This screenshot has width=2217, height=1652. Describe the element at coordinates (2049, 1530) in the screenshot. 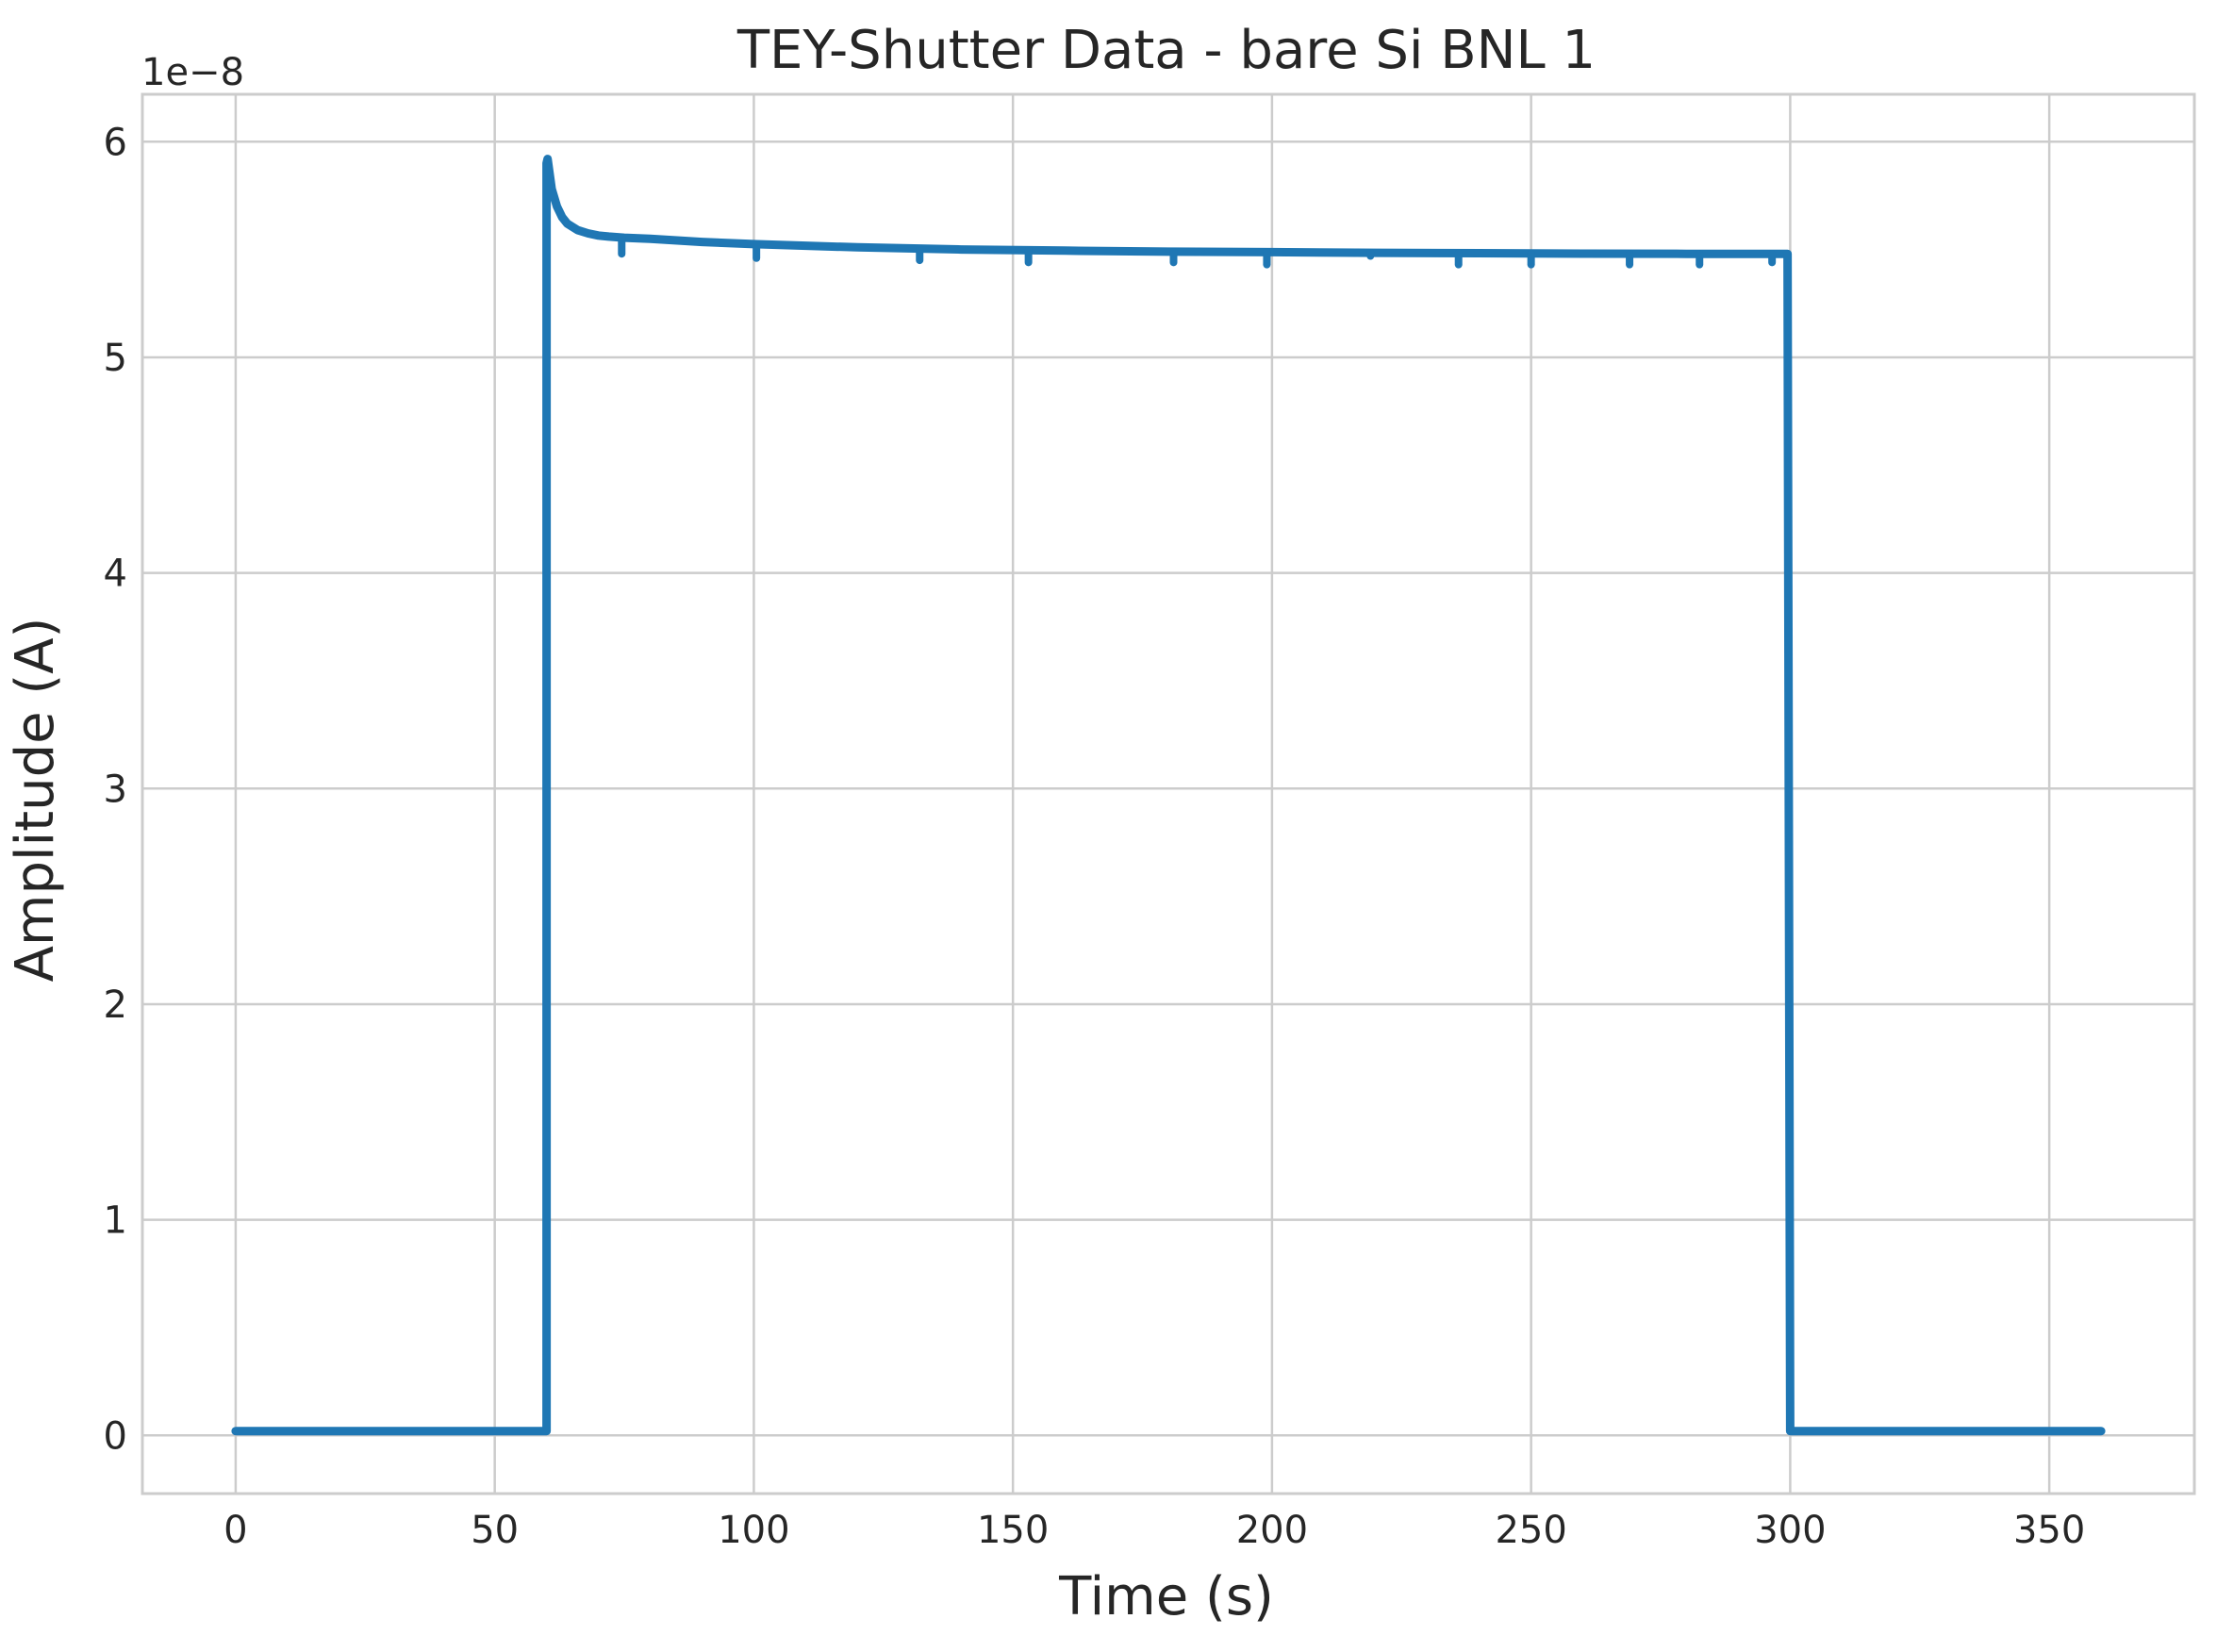

I see `x-tick-label: 350` at that location.